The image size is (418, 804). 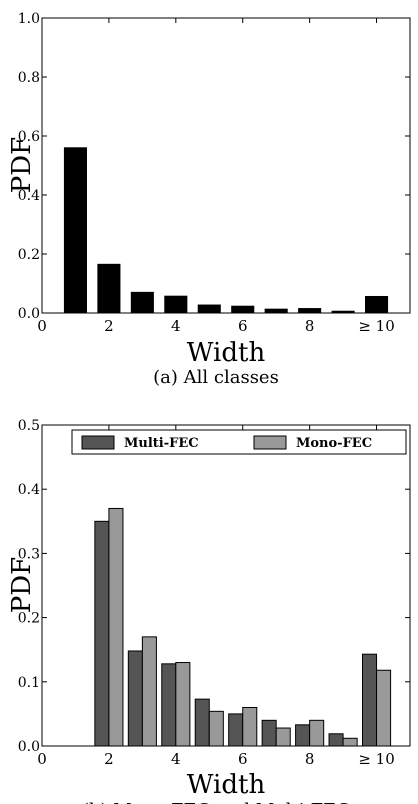 What do you see at coordinates (216, 377) in the screenshot?
I see `caption: (a) All classes` at bounding box center [216, 377].